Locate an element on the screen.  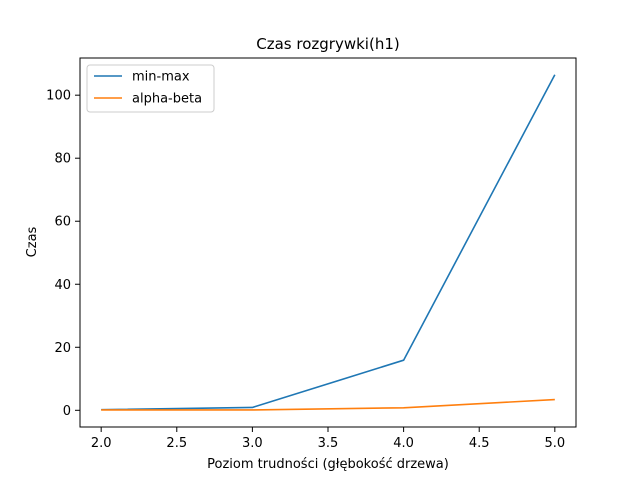
x-tick-label: 3.5 is located at coordinates (328, 443).